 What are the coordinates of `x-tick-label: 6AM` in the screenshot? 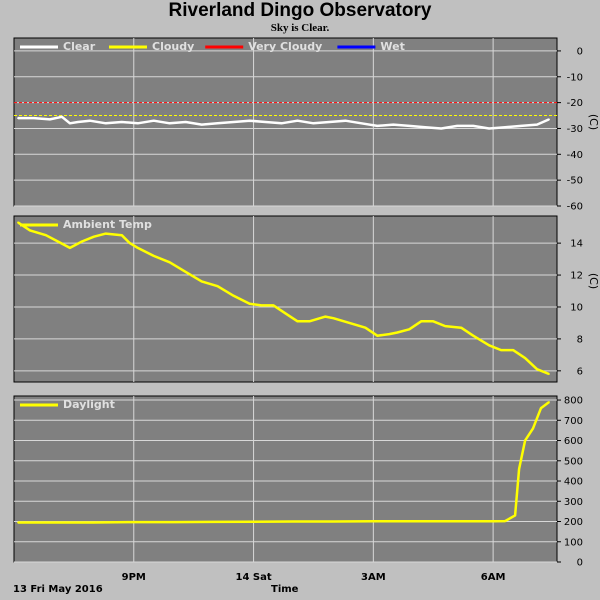 It's located at (493, 577).